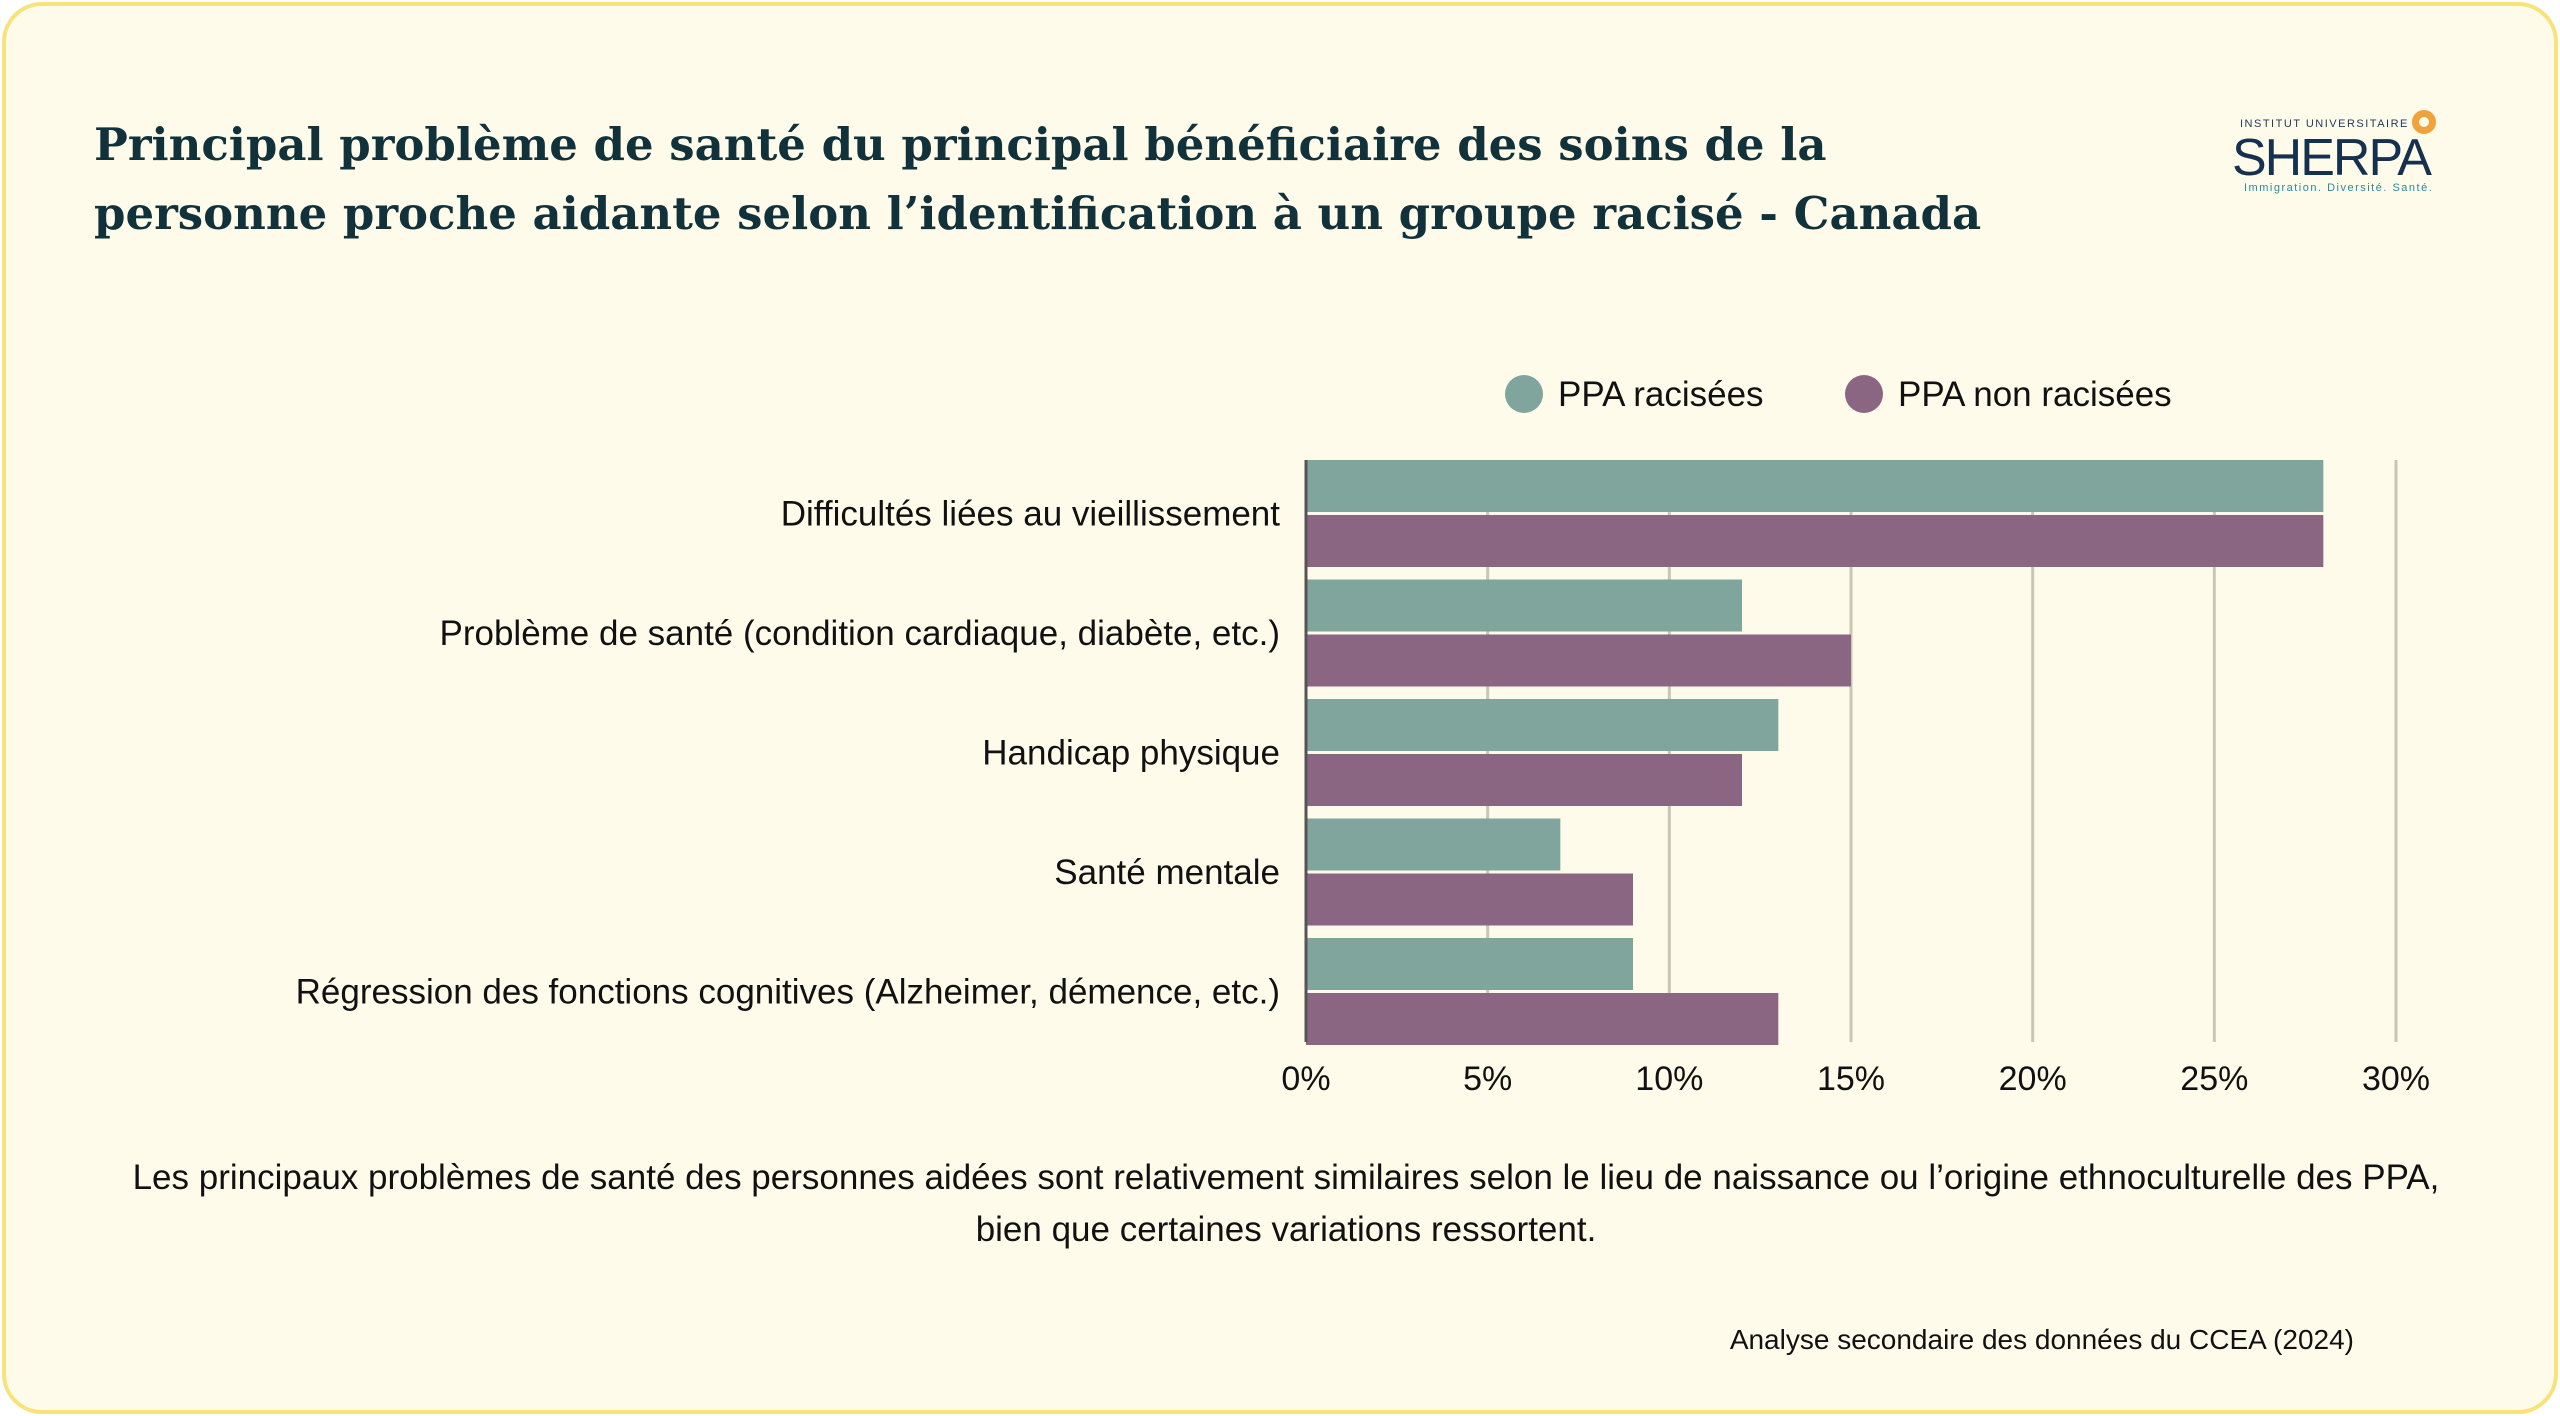 The image size is (2560, 1416). I want to click on x-tick-label: 20%, so click(2033, 1079).